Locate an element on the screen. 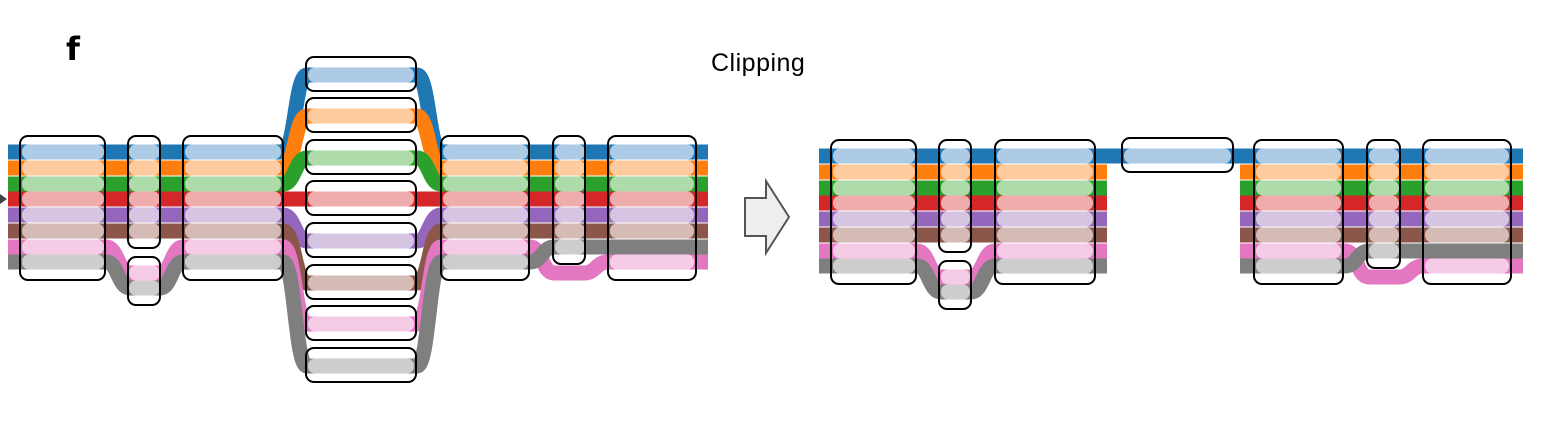  right-arrow-icon is located at coordinates (767, 217).